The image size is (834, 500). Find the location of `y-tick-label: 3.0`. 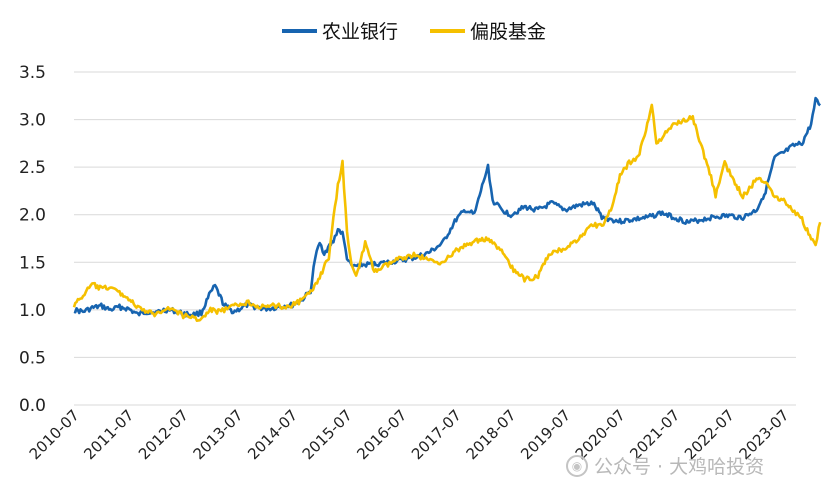

y-tick-label: 3.0 is located at coordinates (32, 121).